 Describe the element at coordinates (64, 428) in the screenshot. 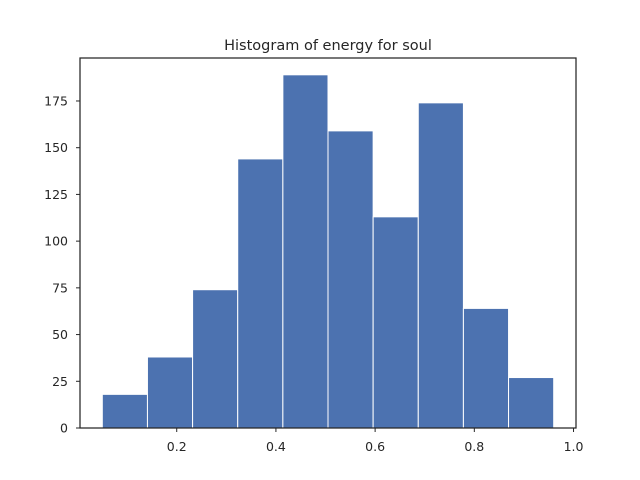

I see `y-tick-label: 0` at that location.